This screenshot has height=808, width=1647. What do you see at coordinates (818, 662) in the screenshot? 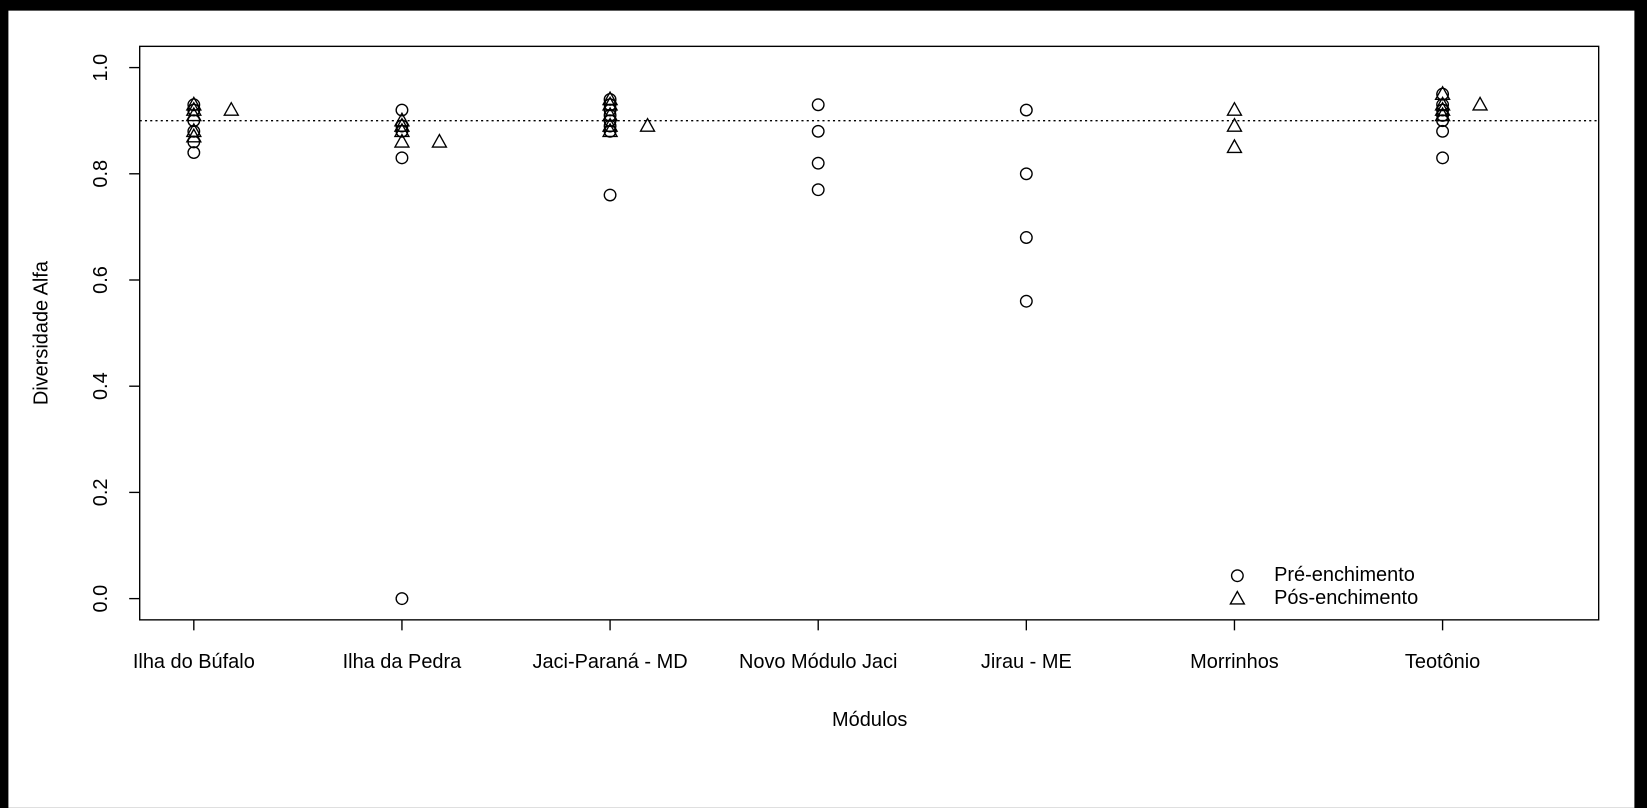
I see `x-tick-label: Novo Módulo Jaci` at bounding box center [818, 662].